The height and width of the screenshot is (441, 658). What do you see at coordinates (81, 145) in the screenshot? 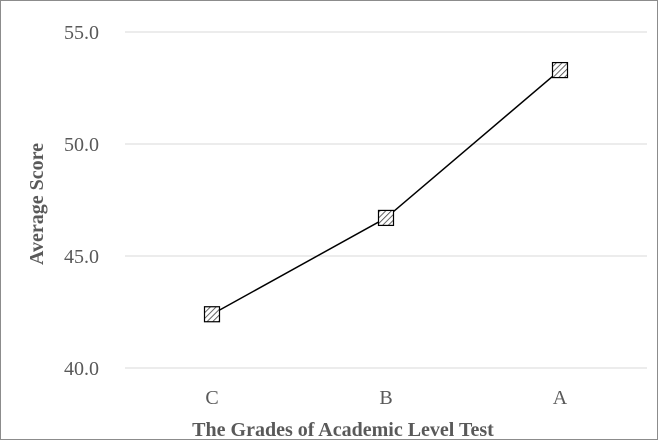
I see `y-tick-label: 50.0` at bounding box center [81, 145].